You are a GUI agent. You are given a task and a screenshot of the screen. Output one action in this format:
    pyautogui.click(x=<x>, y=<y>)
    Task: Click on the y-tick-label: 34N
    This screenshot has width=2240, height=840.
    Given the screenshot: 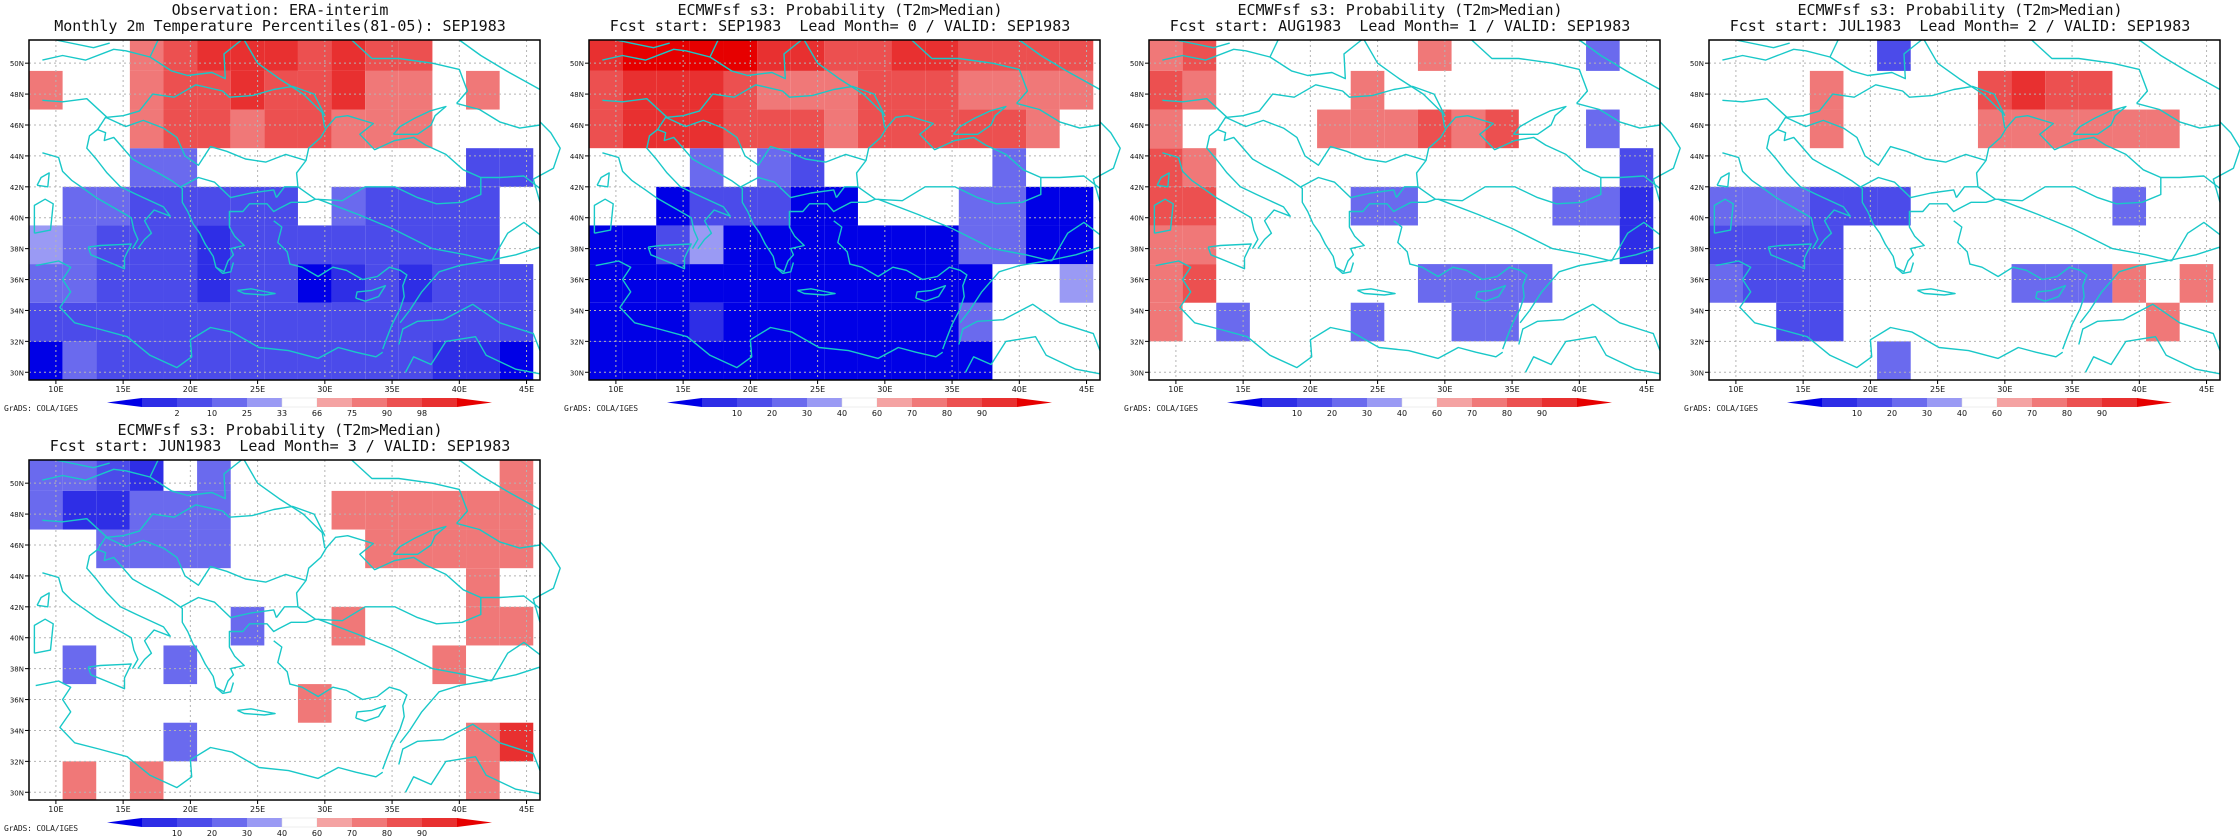 What is the action you would take?
    pyautogui.click(x=1137, y=311)
    